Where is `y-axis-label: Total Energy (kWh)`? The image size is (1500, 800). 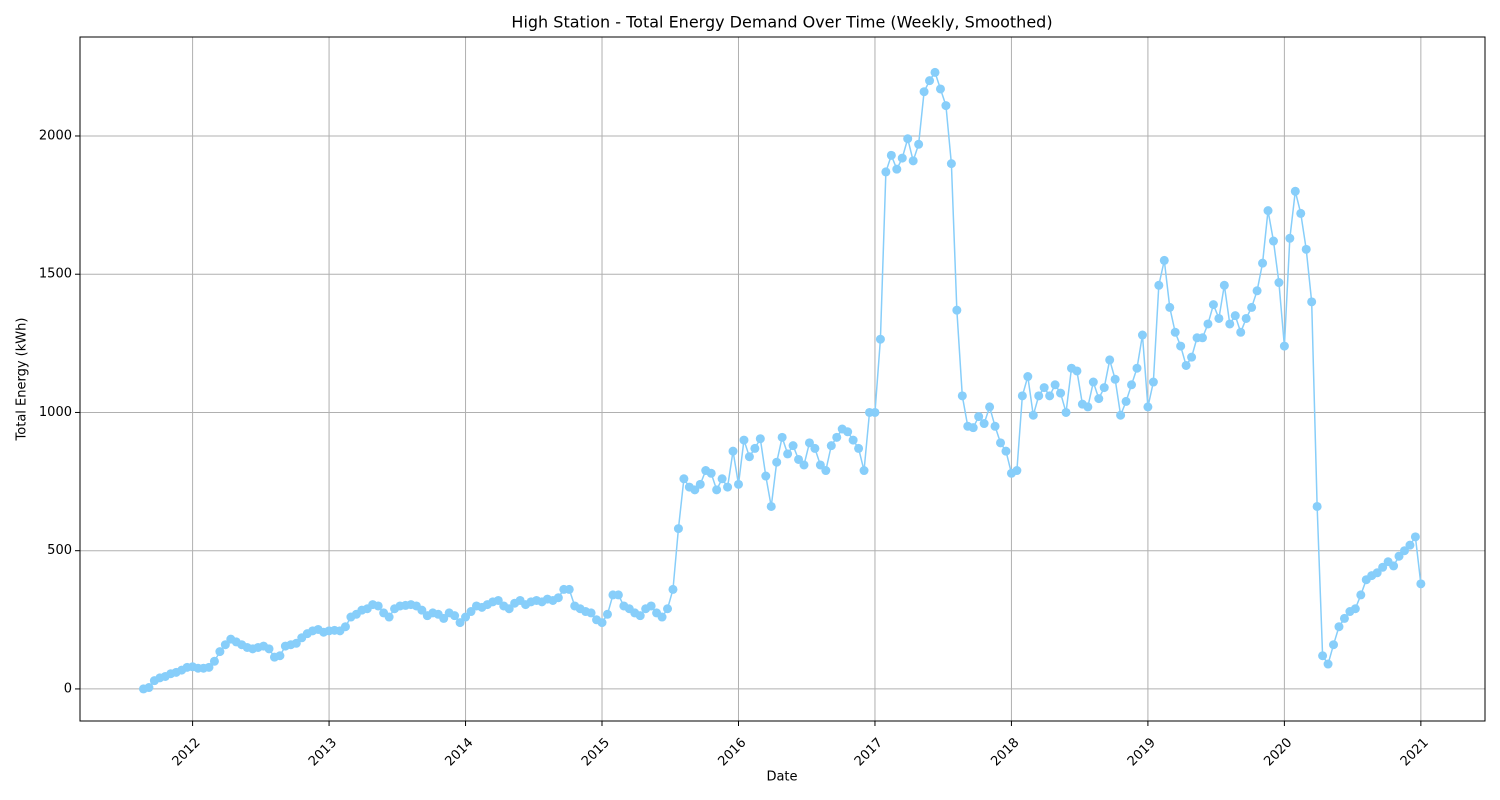
y-axis-label: Total Energy (kWh) is located at coordinates (22, 380).